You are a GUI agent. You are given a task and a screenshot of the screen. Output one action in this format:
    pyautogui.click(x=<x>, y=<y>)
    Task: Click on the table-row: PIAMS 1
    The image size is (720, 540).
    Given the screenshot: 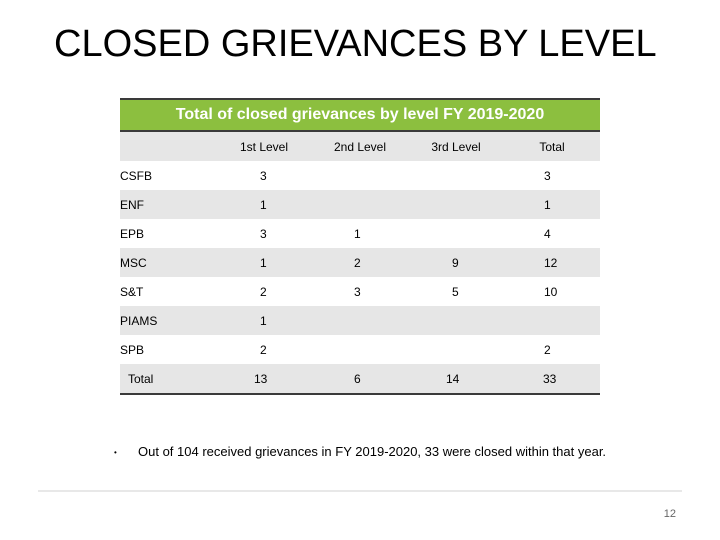 What is the action you would take?
    pyautogui.click(x=360, y=320)
    